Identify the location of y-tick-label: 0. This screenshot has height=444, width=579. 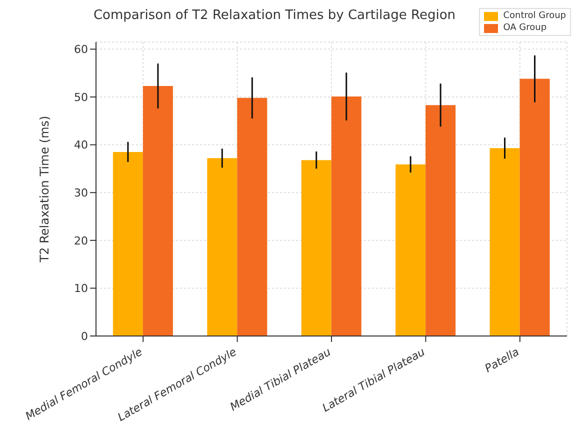
(84, 336).